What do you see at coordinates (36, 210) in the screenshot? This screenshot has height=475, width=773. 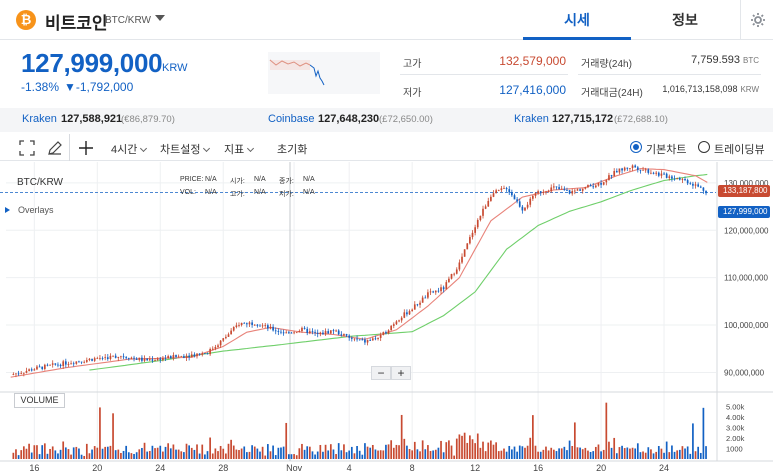 I see `overlays-label: Overlays` at bounding box center [36, 210].